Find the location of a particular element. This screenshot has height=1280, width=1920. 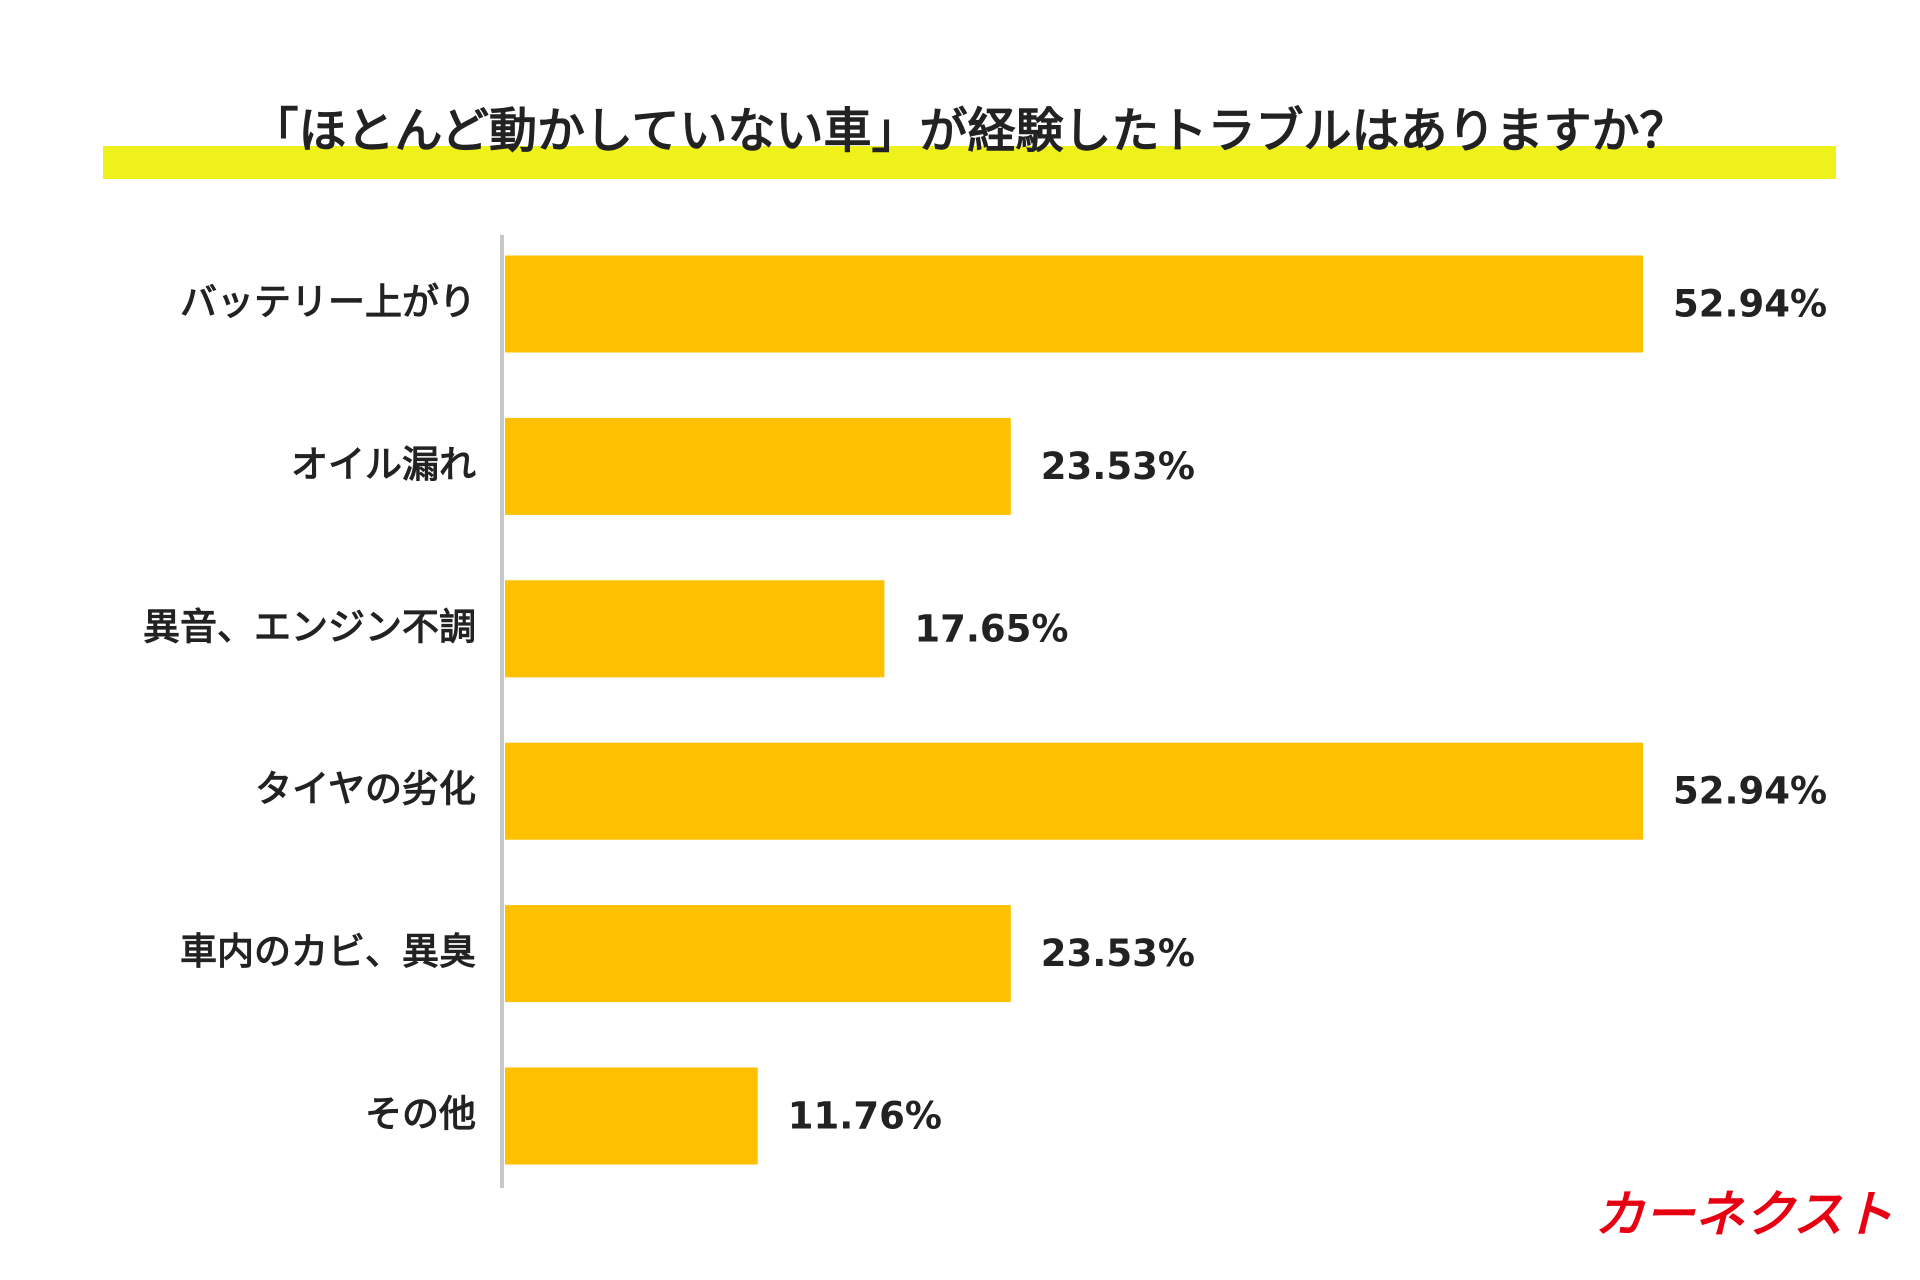

logo: カーネクスト is located at coordinates (1744, 1215).